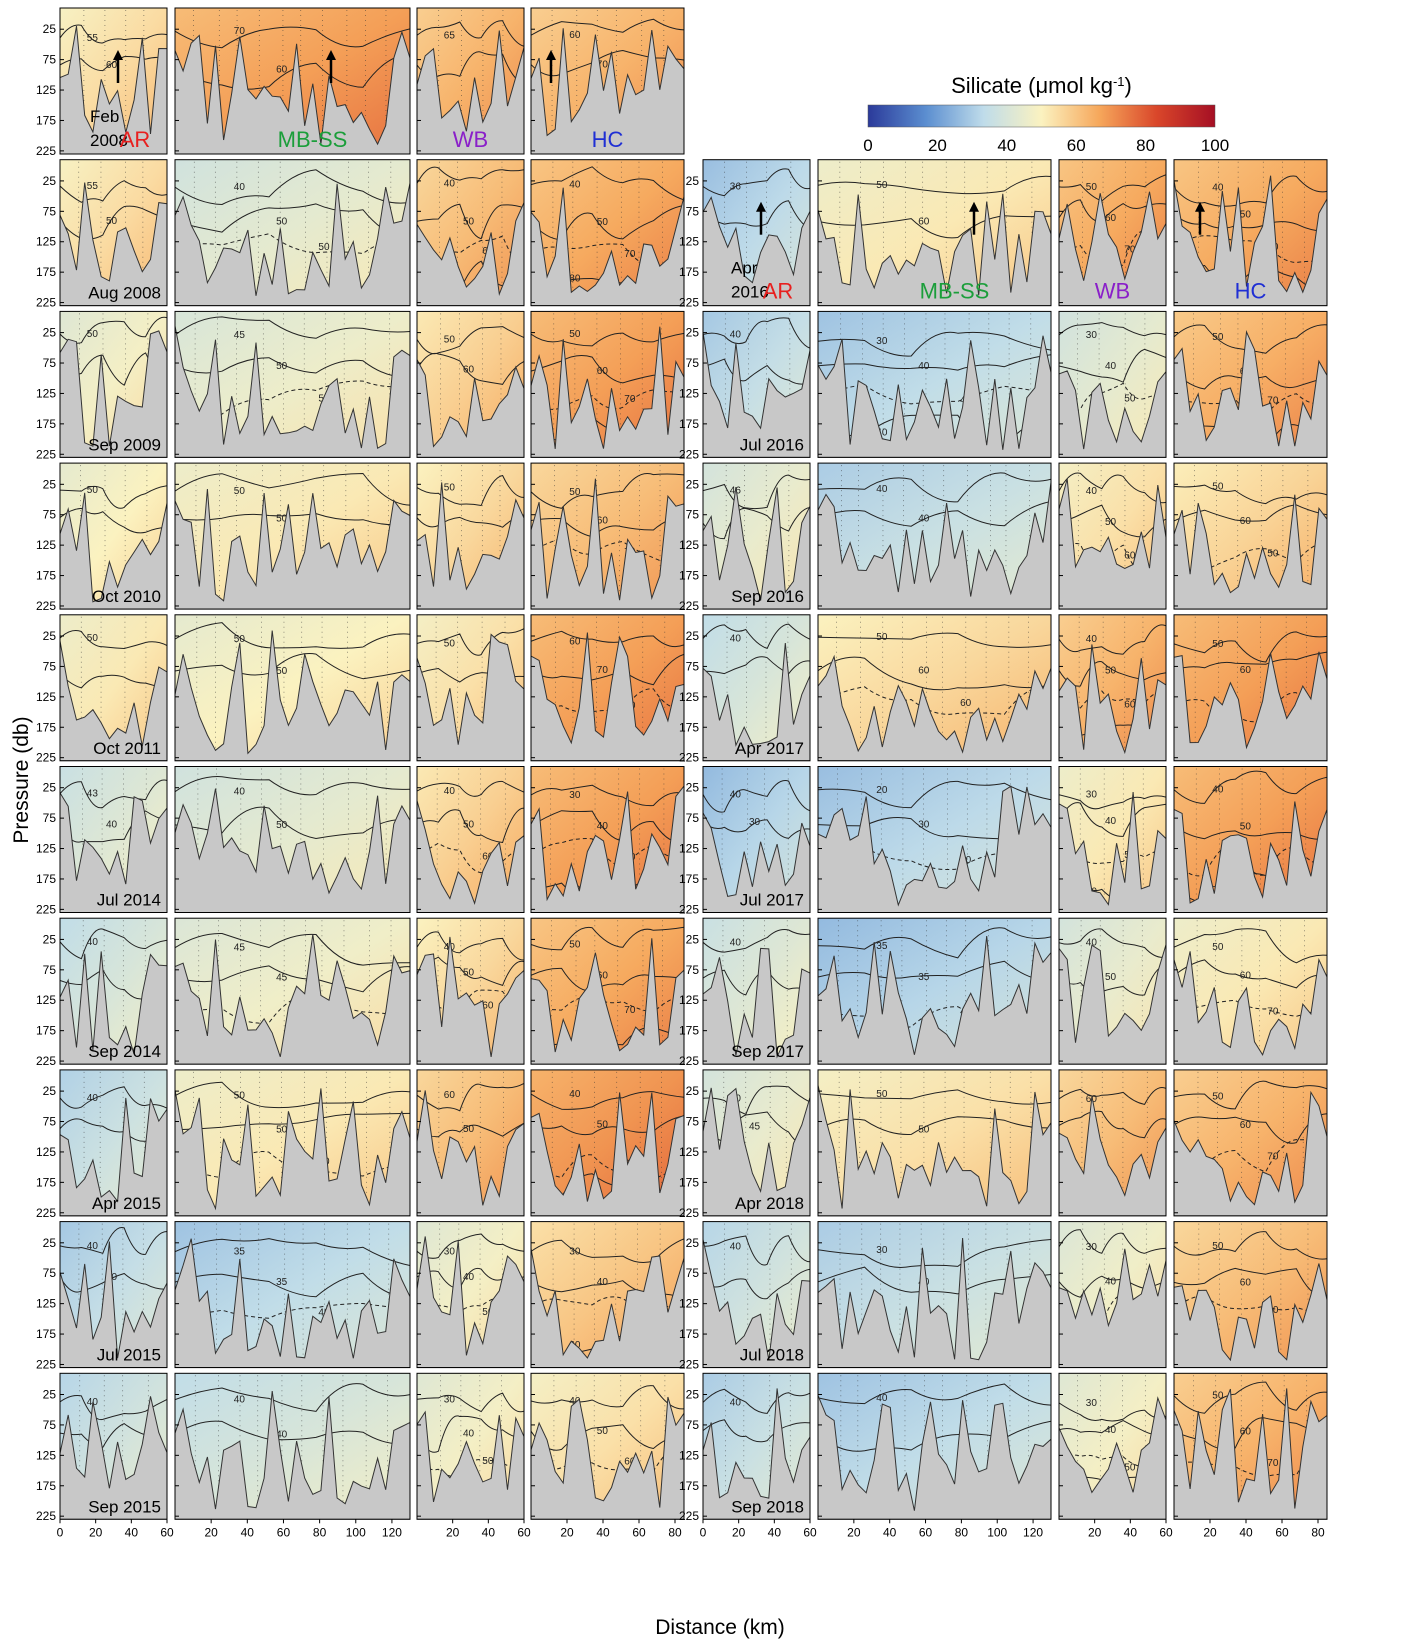 This screenshot has width=1402, height=1639. Describe the element at coordinates (240, 335) in the screenshot. I see `contour-label: 45` at that location.